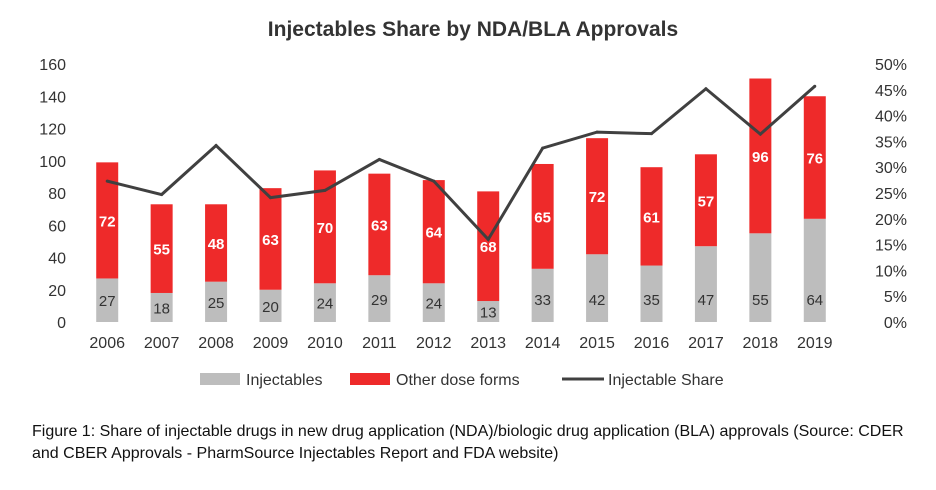 The height and width of the screenshot is (490, 936). What do you see at coordinates (52, 162) in the screenshot?
I see `y-left-tick-label: 100` at bounding box center [52, 162].